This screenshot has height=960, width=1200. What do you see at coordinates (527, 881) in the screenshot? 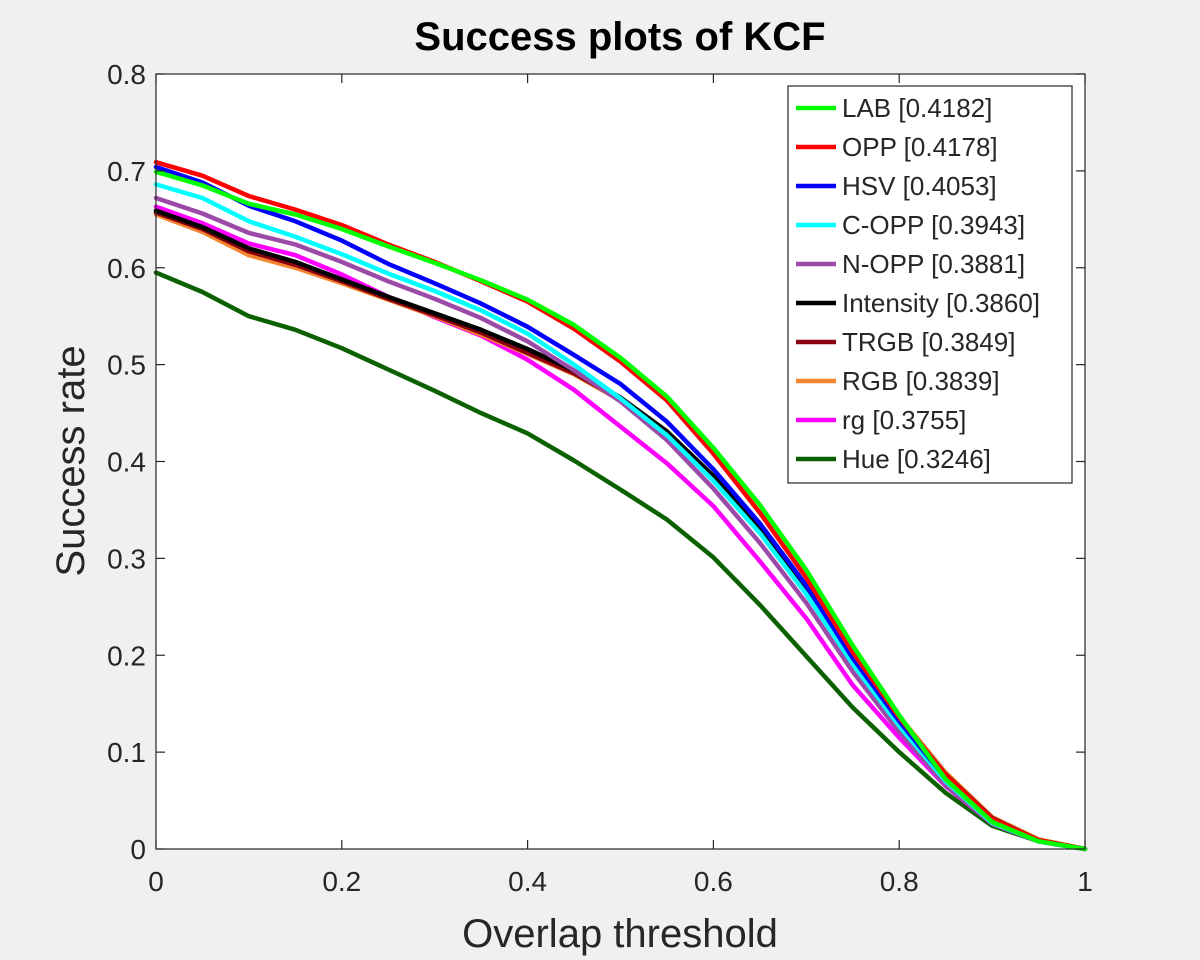
I see `x-tick-label: 0.4` at bounding box center [527, 881].